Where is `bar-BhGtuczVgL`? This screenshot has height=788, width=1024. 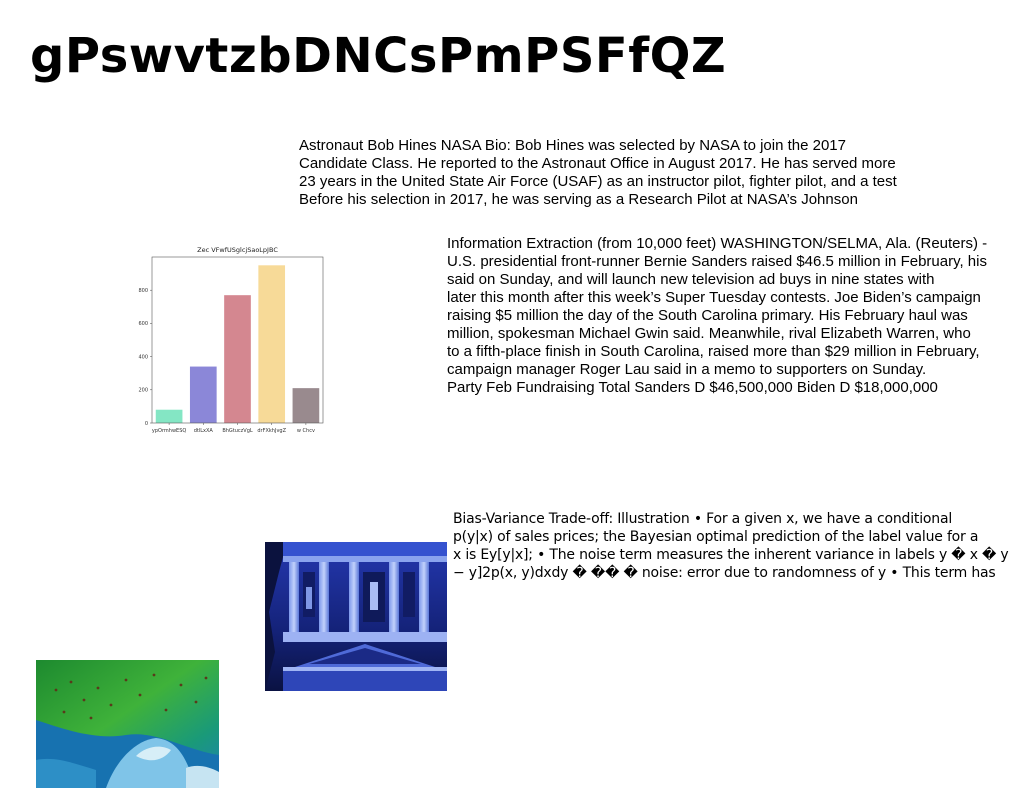
bar-BhGtuczVgL is located at coordinates (237, 359).